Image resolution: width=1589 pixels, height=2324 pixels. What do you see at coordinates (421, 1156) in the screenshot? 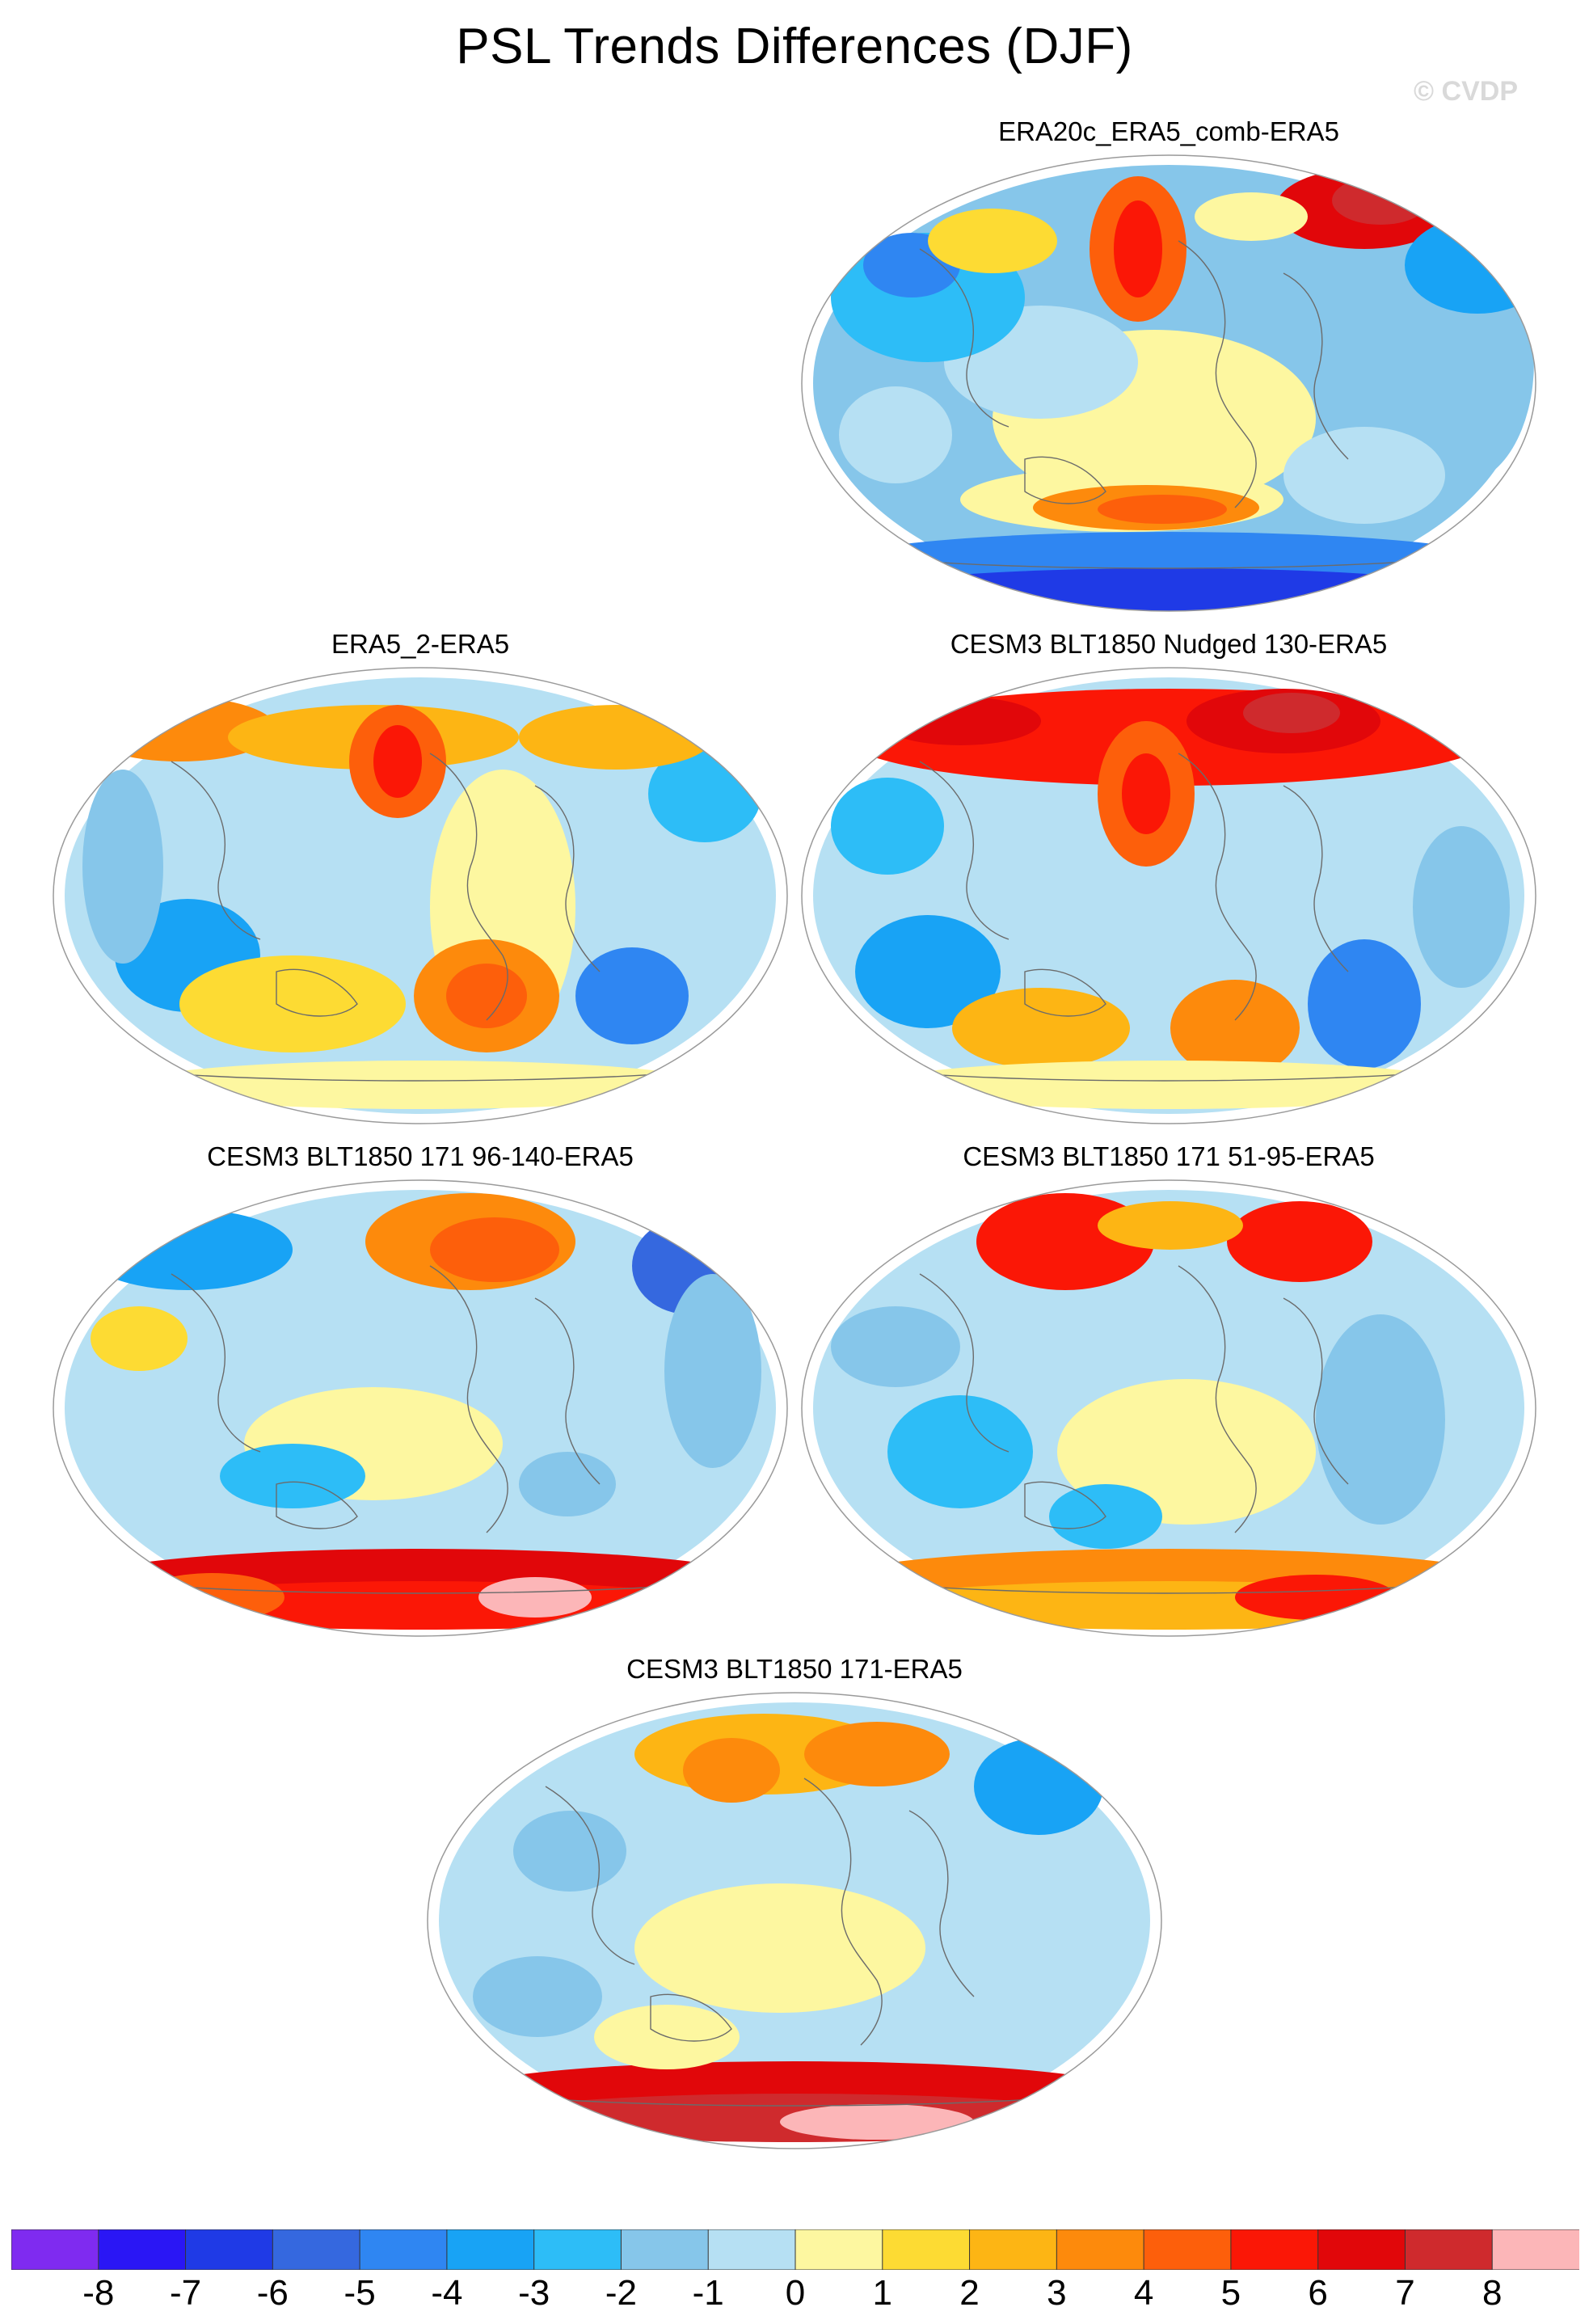
I see `panel-title: CESM3 BLT1850 171 96-140-ERA5` at bounding box center [421, 1156].